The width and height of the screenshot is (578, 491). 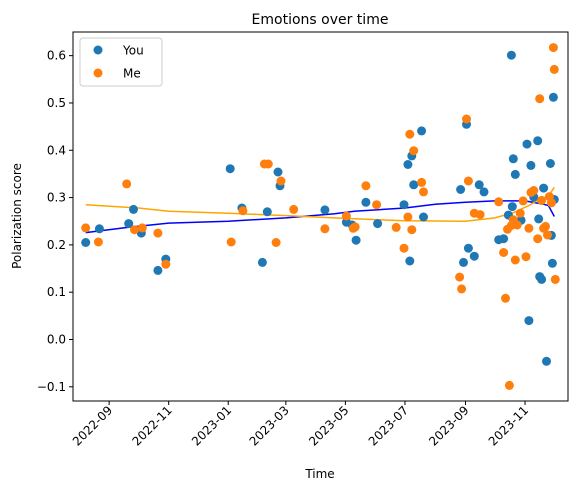 What do you see at coordinates (132, 74) in the screenshot?
I see `legend-label-me: Me` at bounding box center [132, 74].